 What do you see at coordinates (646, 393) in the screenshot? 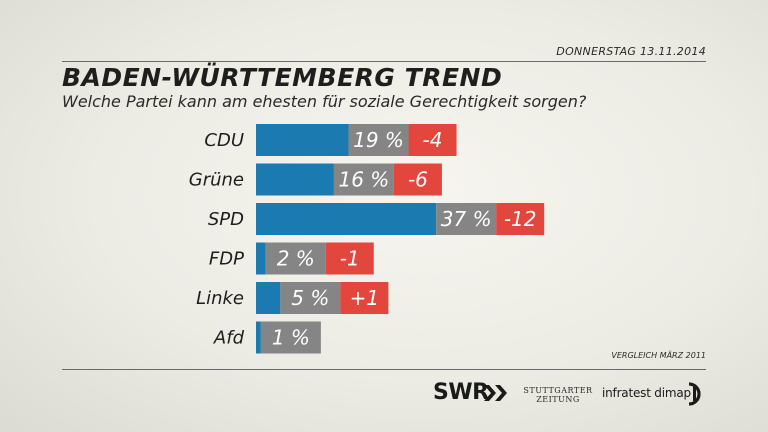
I see `infratest-dimap-logo: infratest dimap` at bounding box center [646, 393].